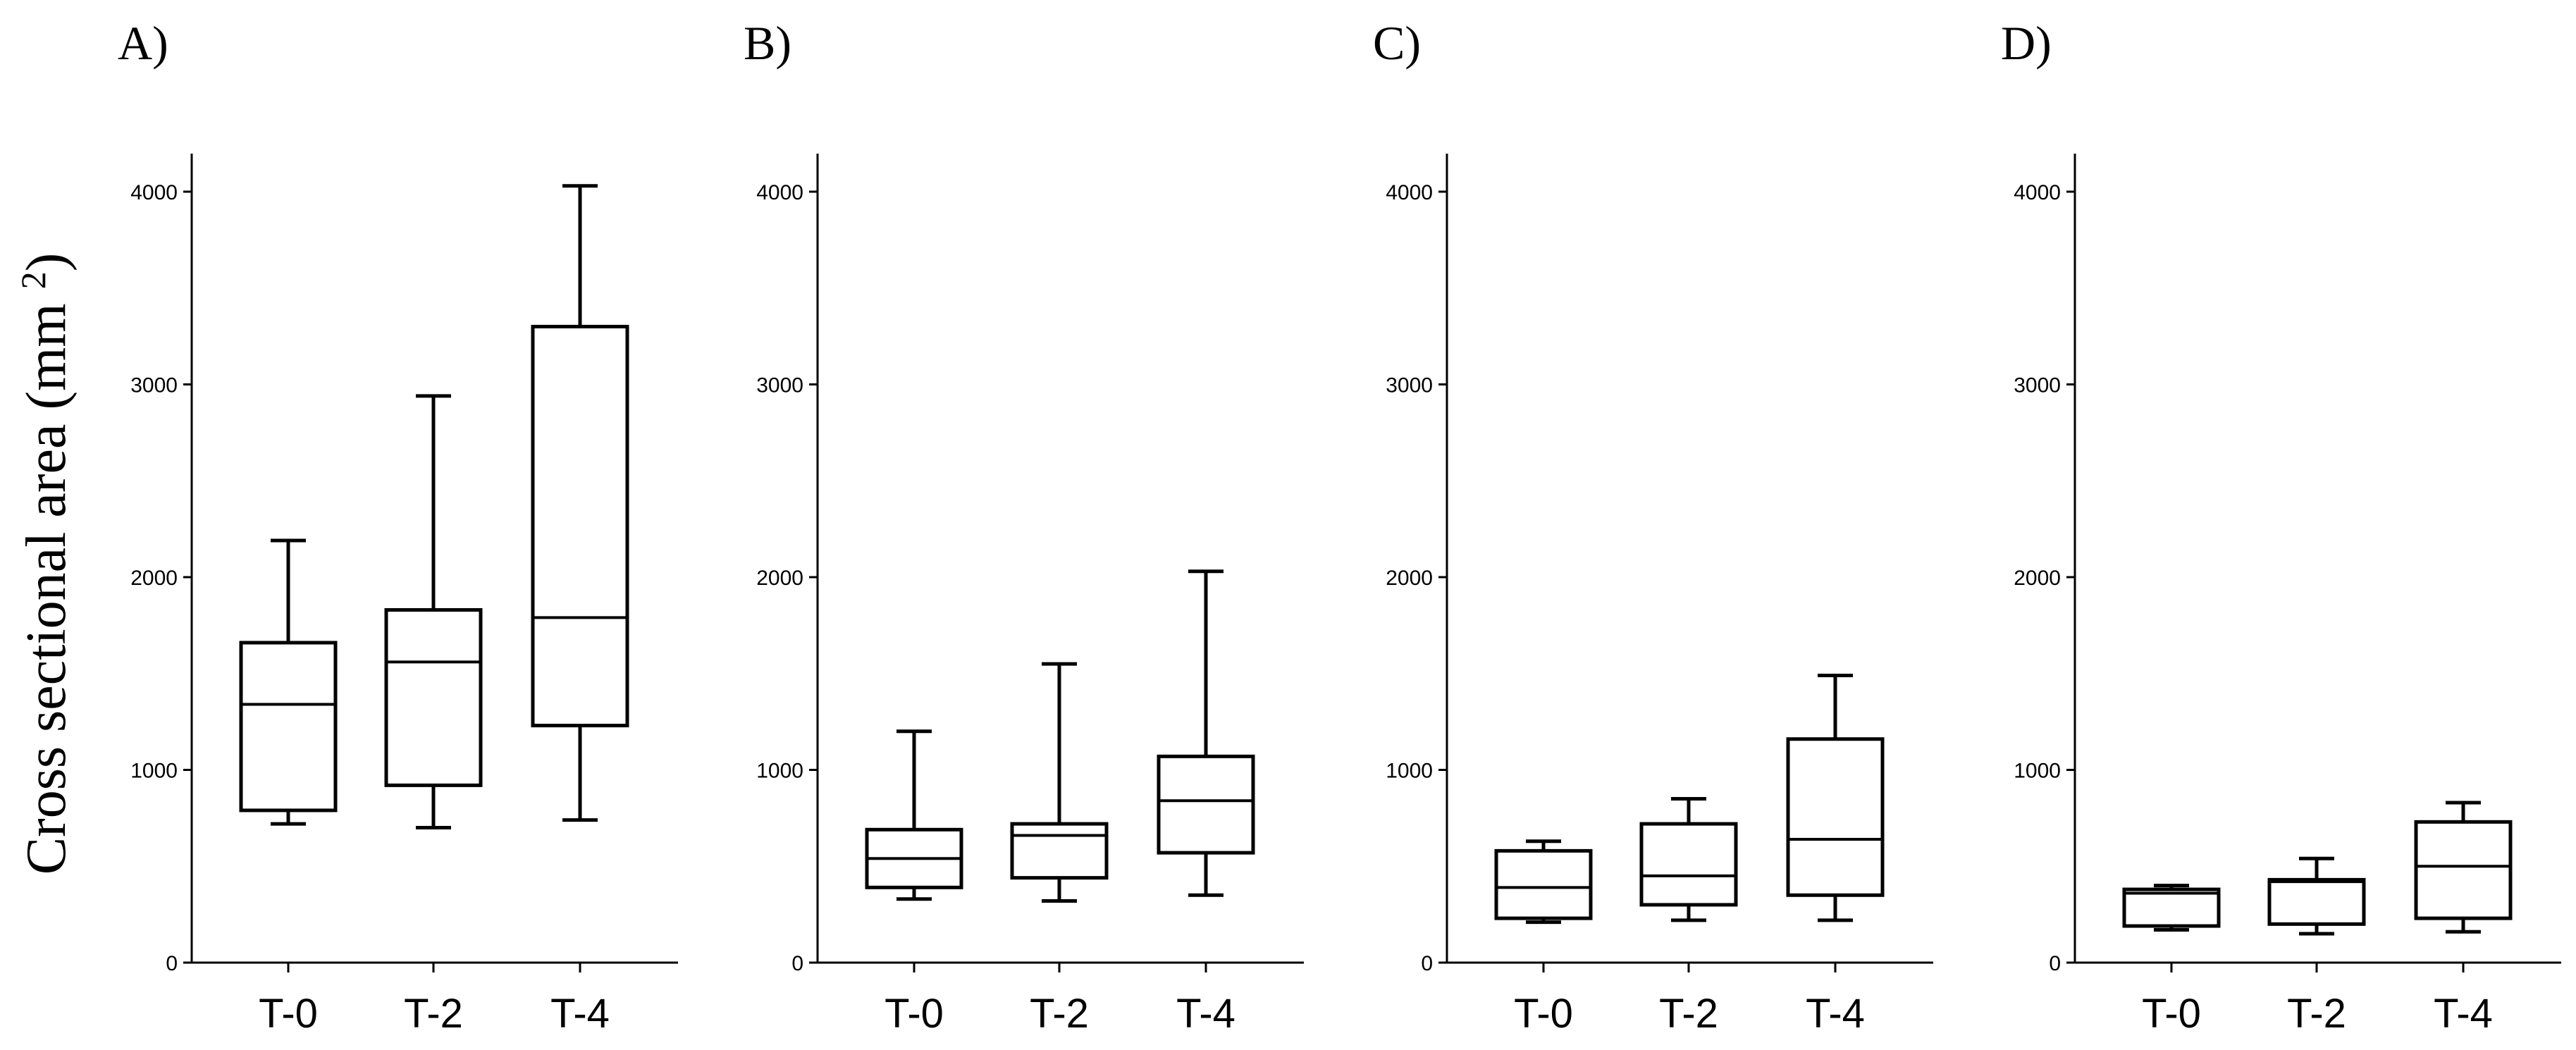 The image size is (2576, 1050). What do you see at coordinates (33, 280) in the screenshot?
I see `y-axis-label-superscript: 2` at bounding box center [33, 280].